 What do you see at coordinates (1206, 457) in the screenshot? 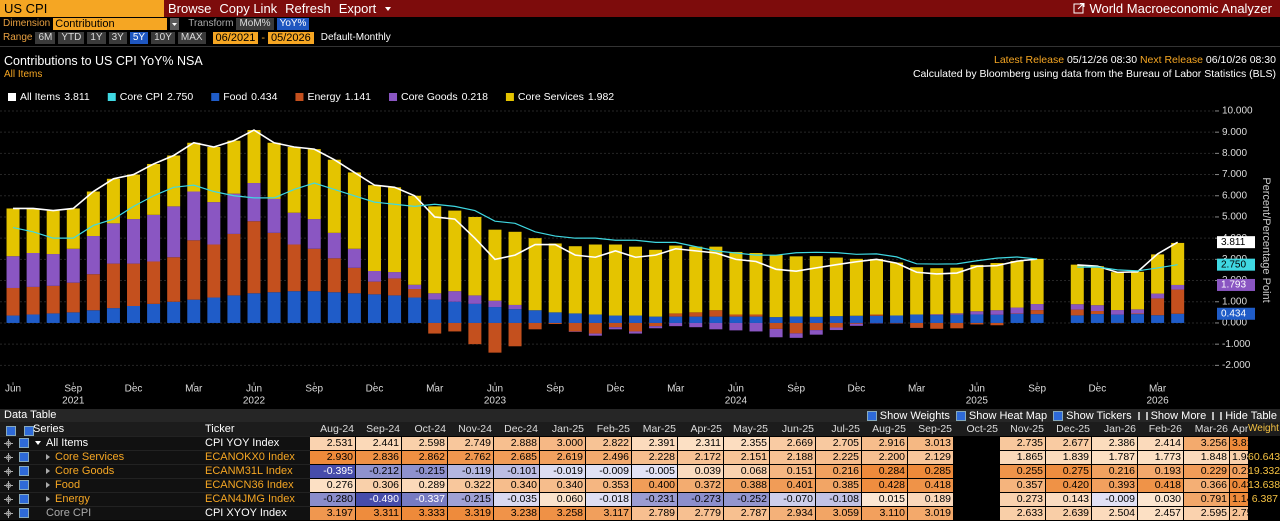
I see `table-cell: 1.848` at bounding box center [1206, 457].